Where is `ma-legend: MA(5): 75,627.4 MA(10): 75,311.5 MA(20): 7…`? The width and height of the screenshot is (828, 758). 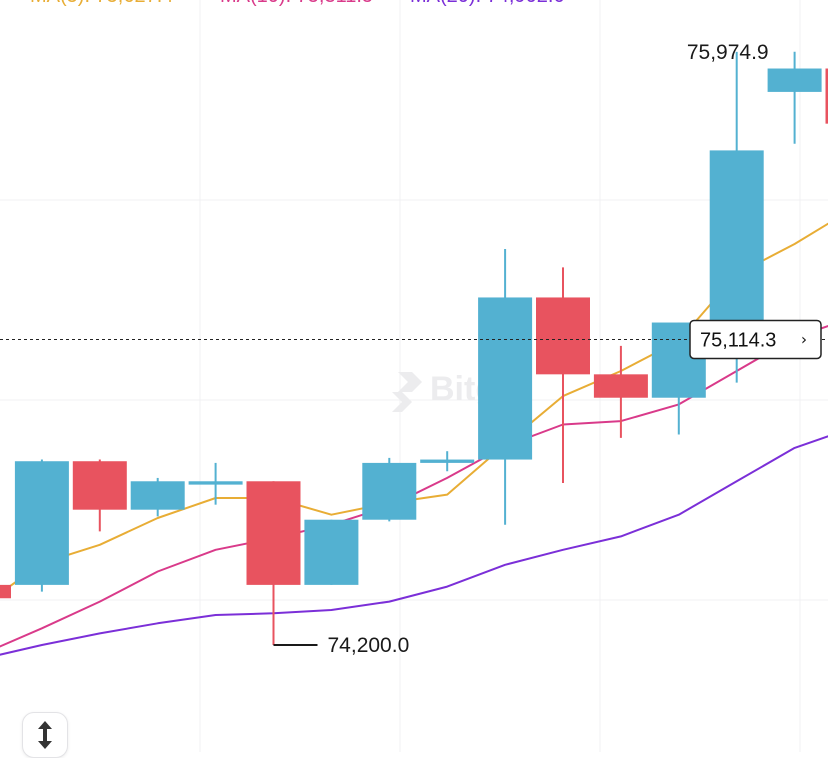
ma-legend: MA(5): 75,627.4 MA(10): 75,311.5 MA(20): 7… is located at coordinates (297, 3).